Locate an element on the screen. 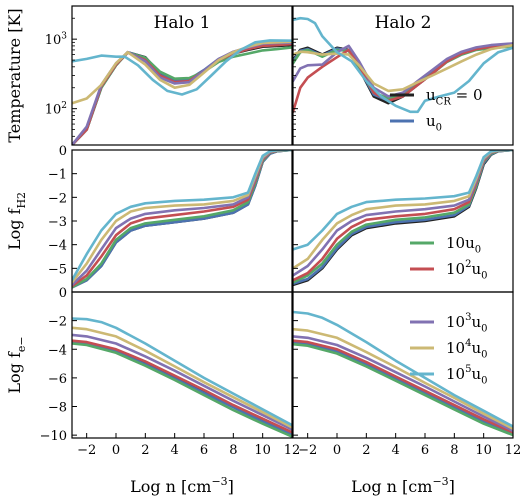 The image size is (520, 498). y-tick-label: −5 is located at coordinates (57, 269).